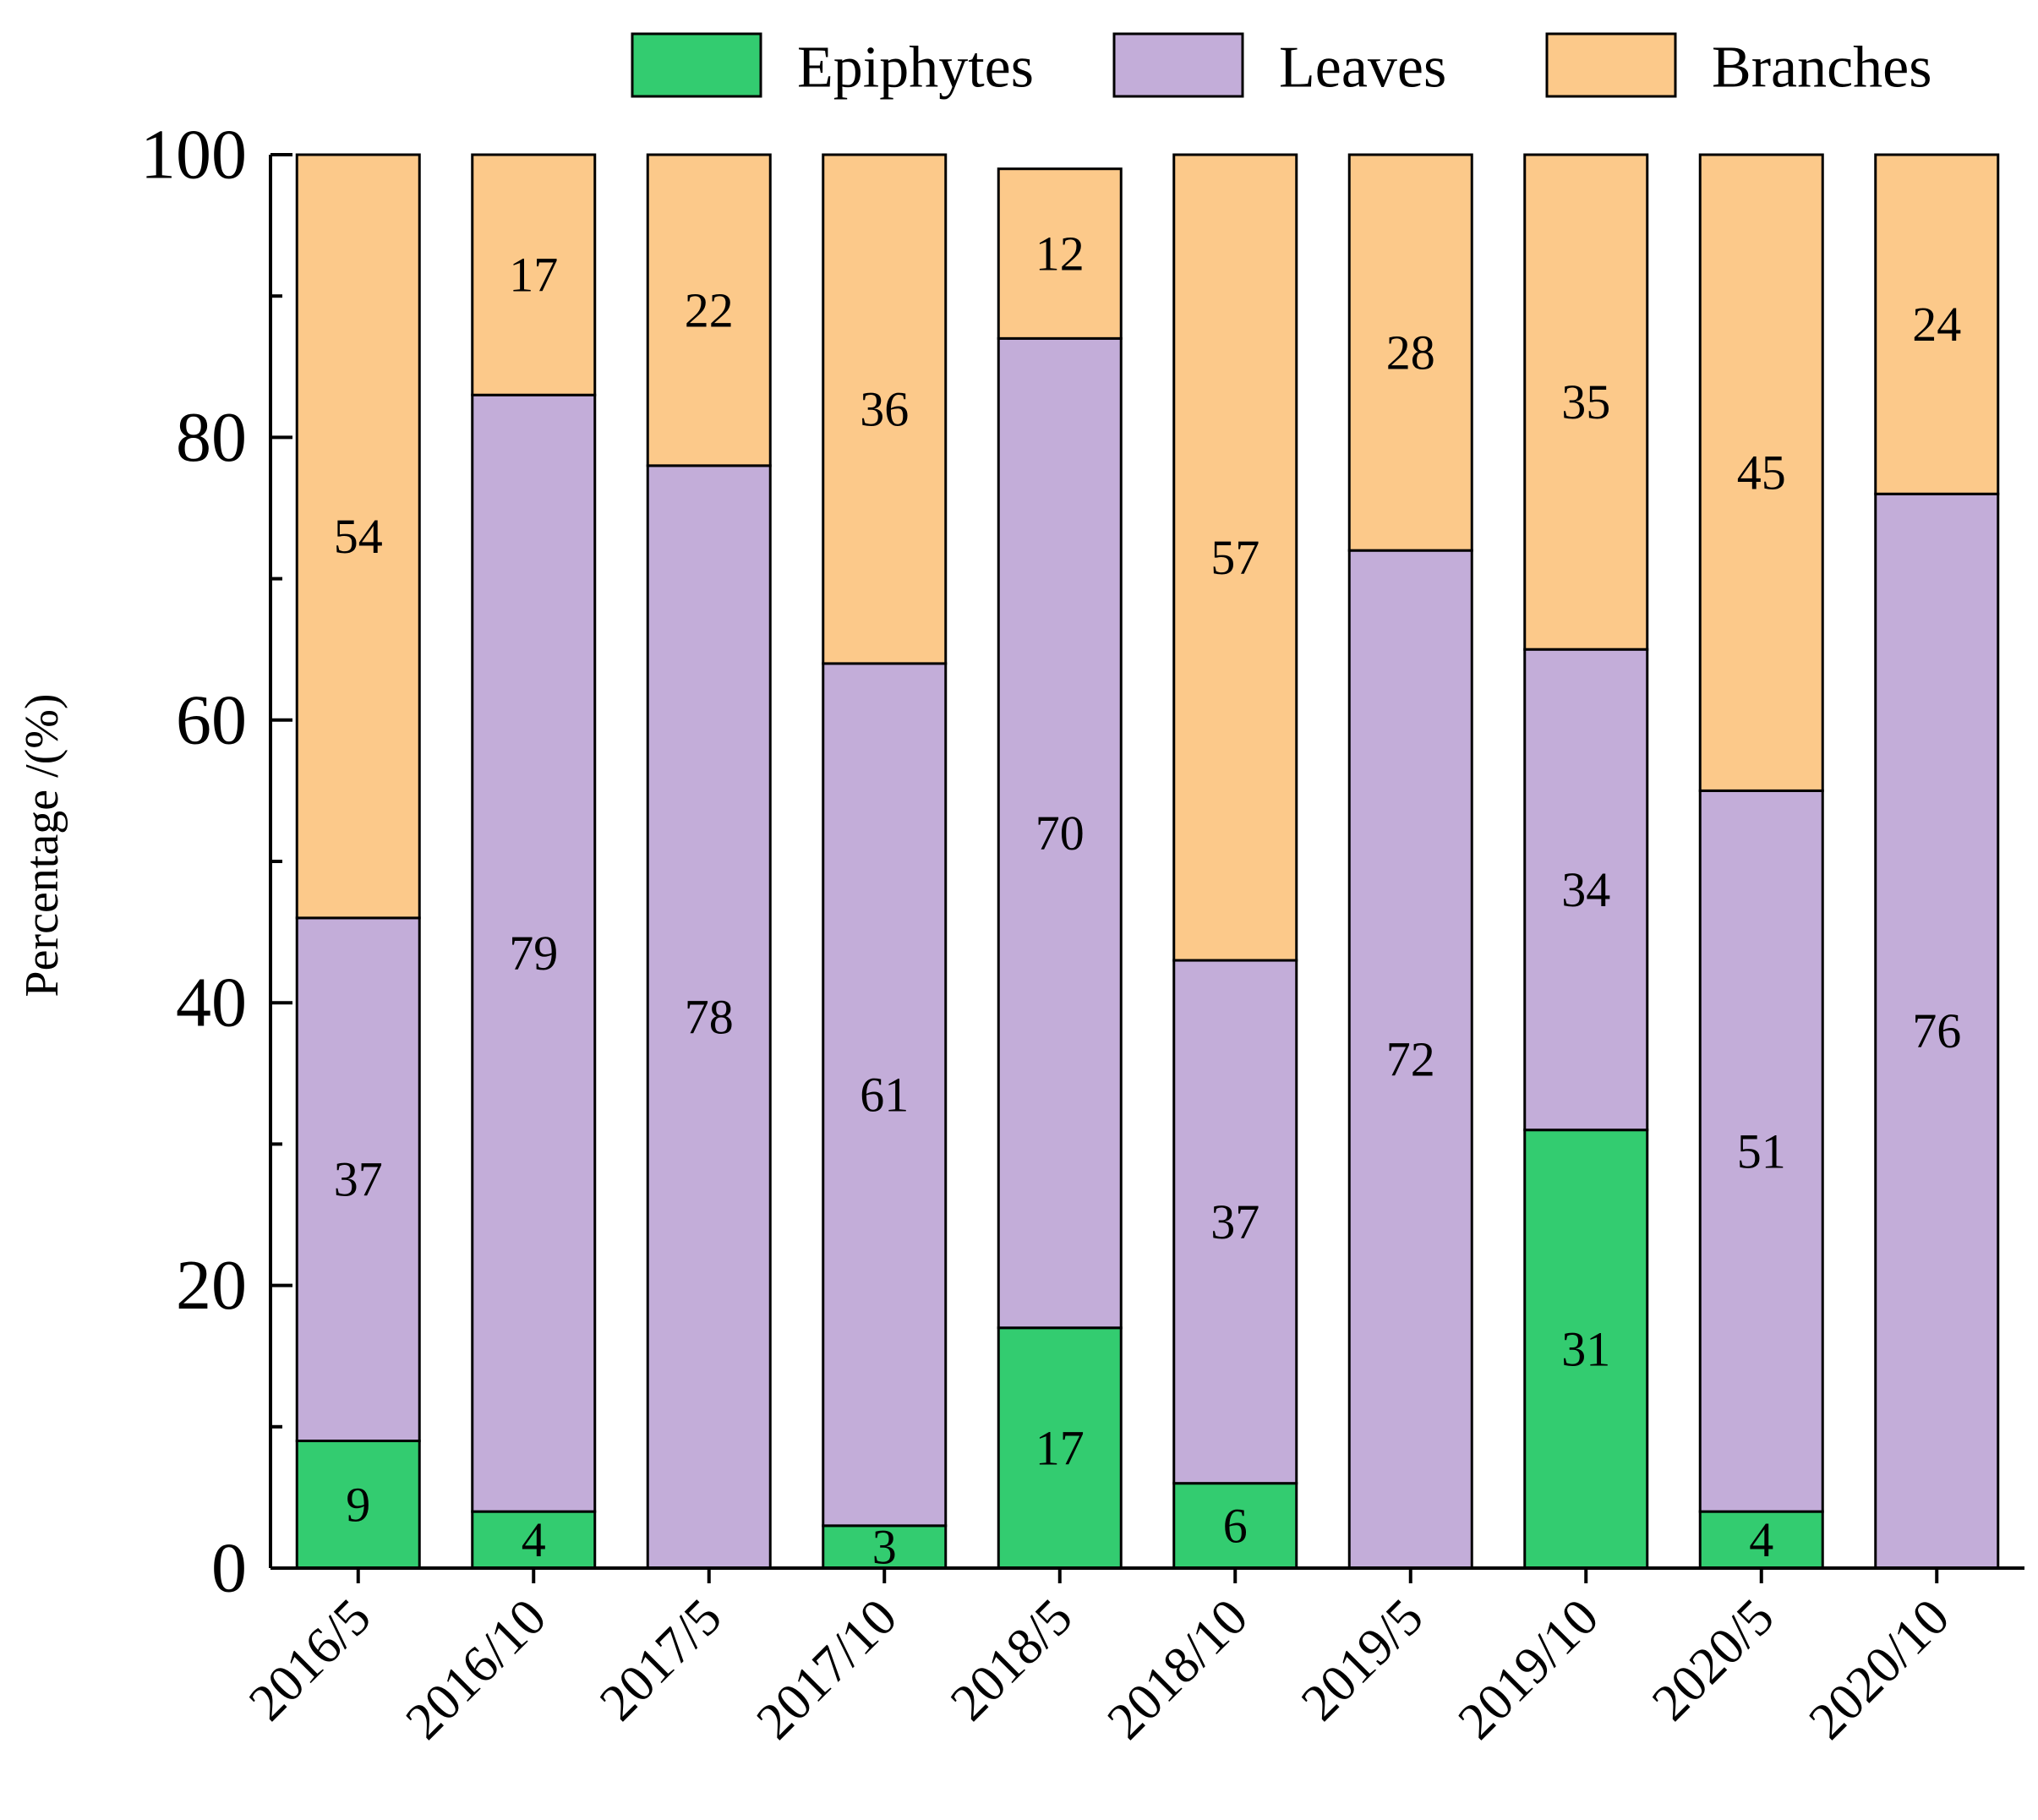 The width and height of the screenshot is (2038, 1820). I want to click on data-label-branches-6: 57, so click(1235, 557).